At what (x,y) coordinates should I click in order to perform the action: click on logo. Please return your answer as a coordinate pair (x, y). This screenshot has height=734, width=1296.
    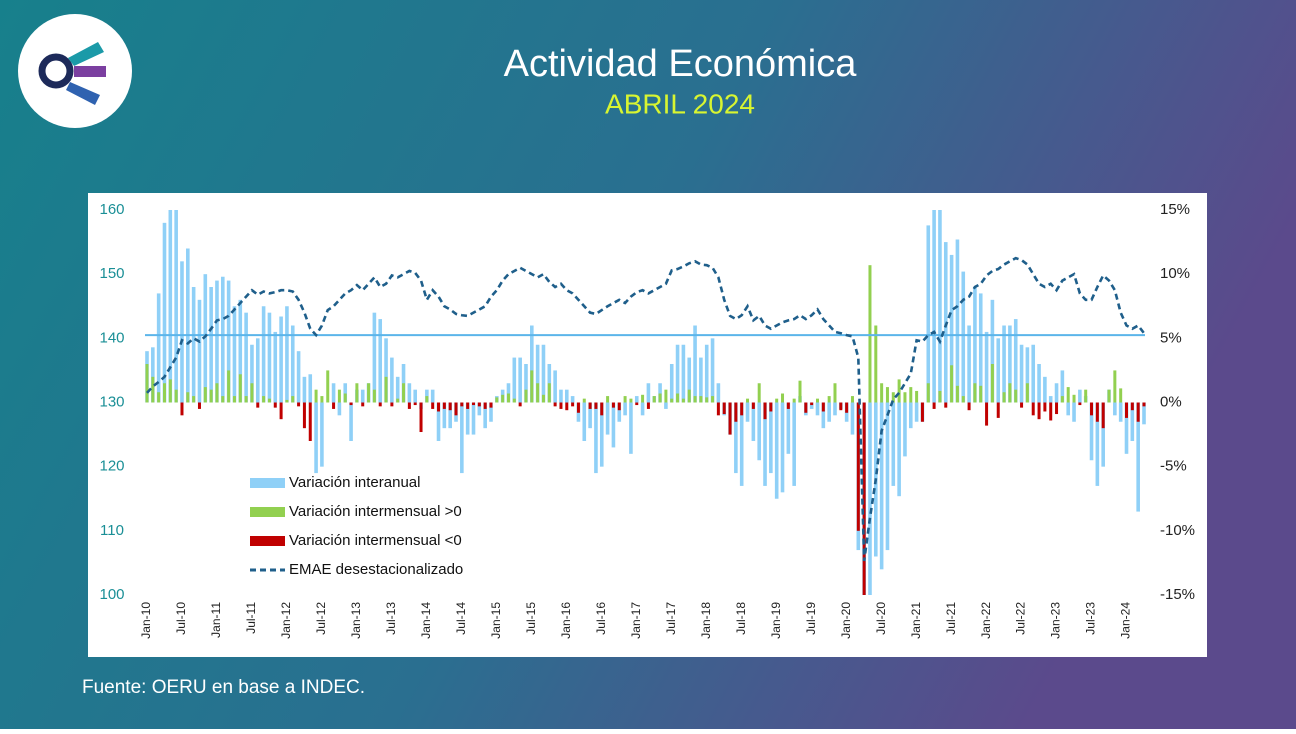
    Looking at the image, I should click on (75, 71).